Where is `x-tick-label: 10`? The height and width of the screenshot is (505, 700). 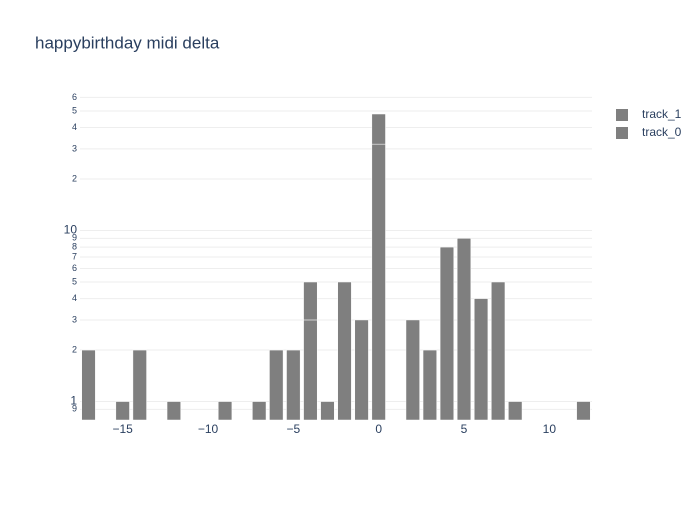 x-tick-label: 10 is located at coordinates (550, 429).